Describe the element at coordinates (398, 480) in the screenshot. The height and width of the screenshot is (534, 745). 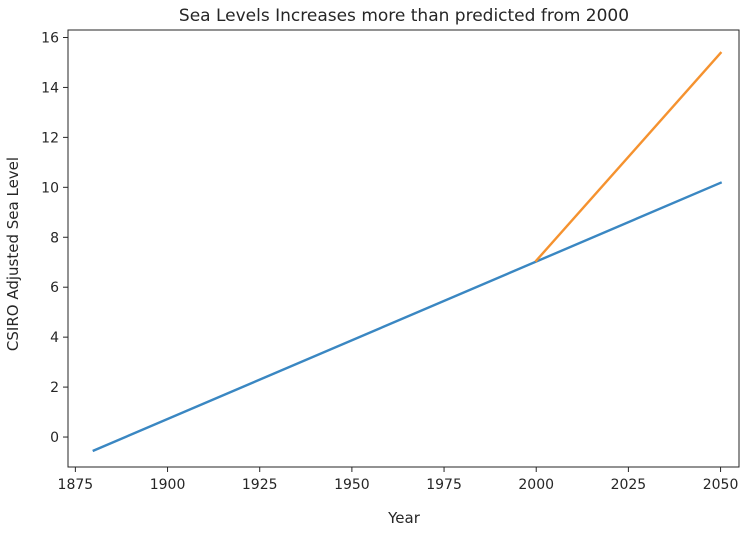
I see `x-axis: 1875 1900 1925 1950 1975 2000 2025 2050` at that location.